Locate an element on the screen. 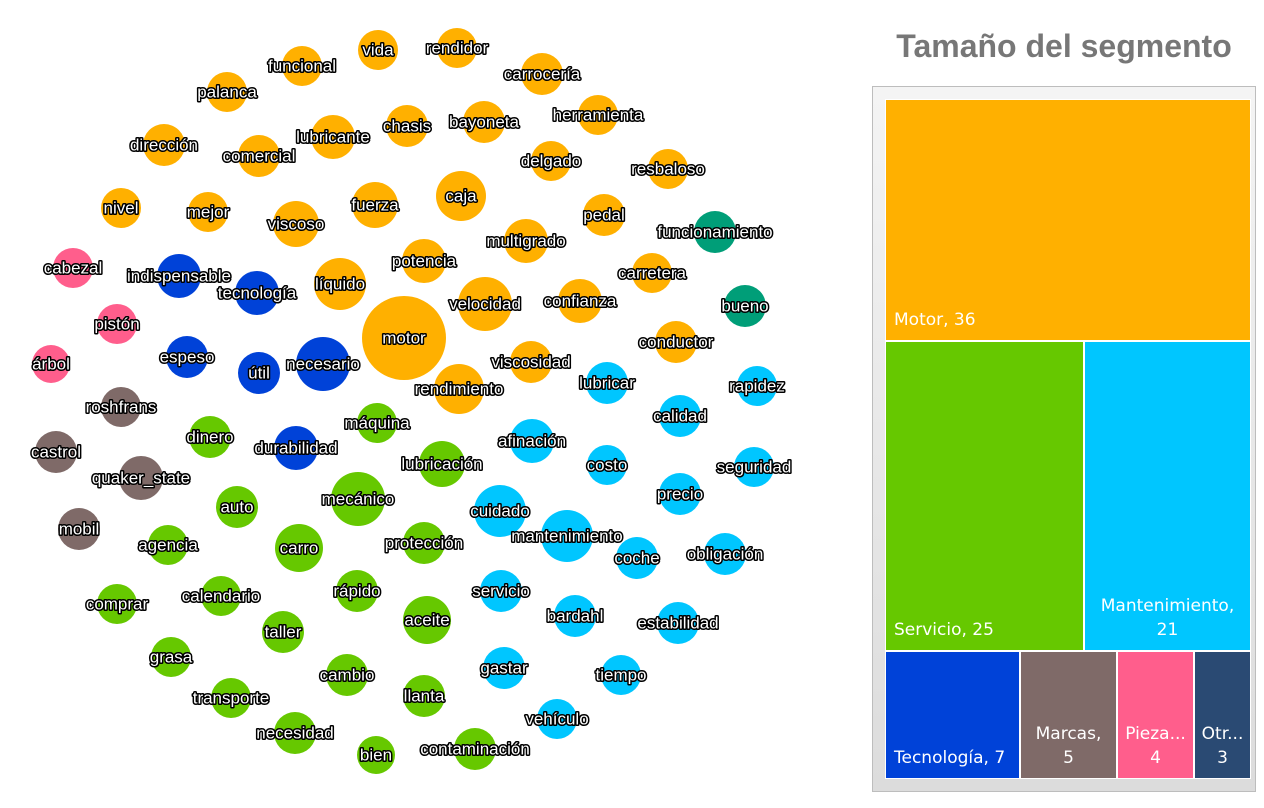  word-label-calidad: calidad is located at coordinates (680, 416).